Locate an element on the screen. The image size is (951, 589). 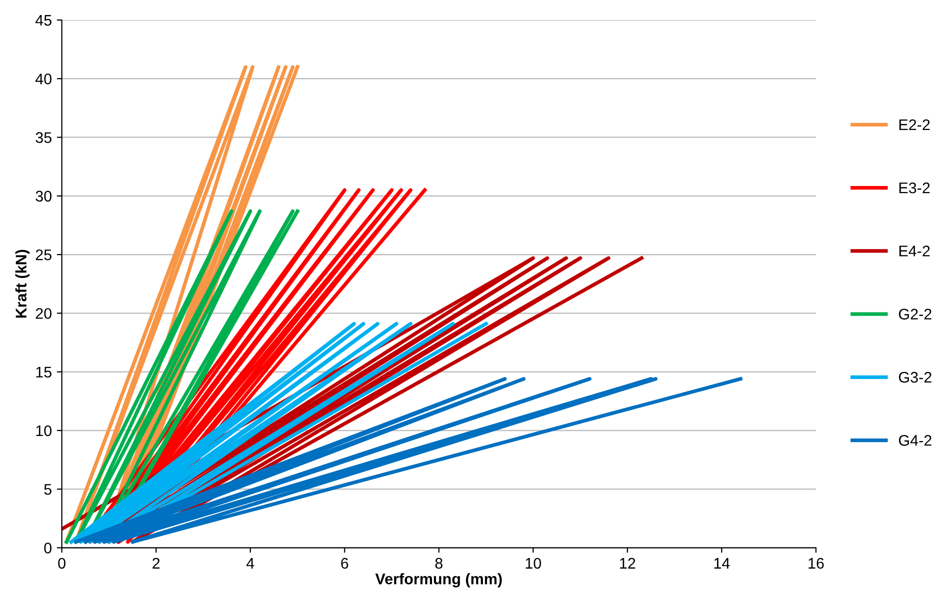
x-tick-label: 8 is located at coordinates (438, 563).